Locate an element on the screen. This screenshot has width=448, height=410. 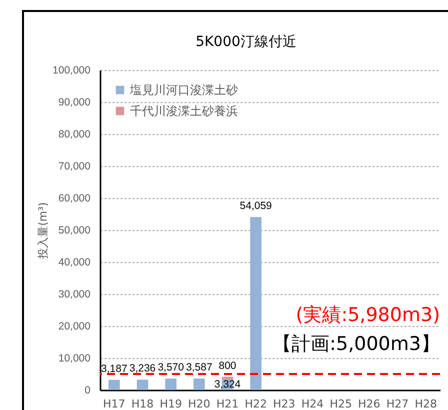
y-tick-label: 60,000 is located at coordinates (74, 198).